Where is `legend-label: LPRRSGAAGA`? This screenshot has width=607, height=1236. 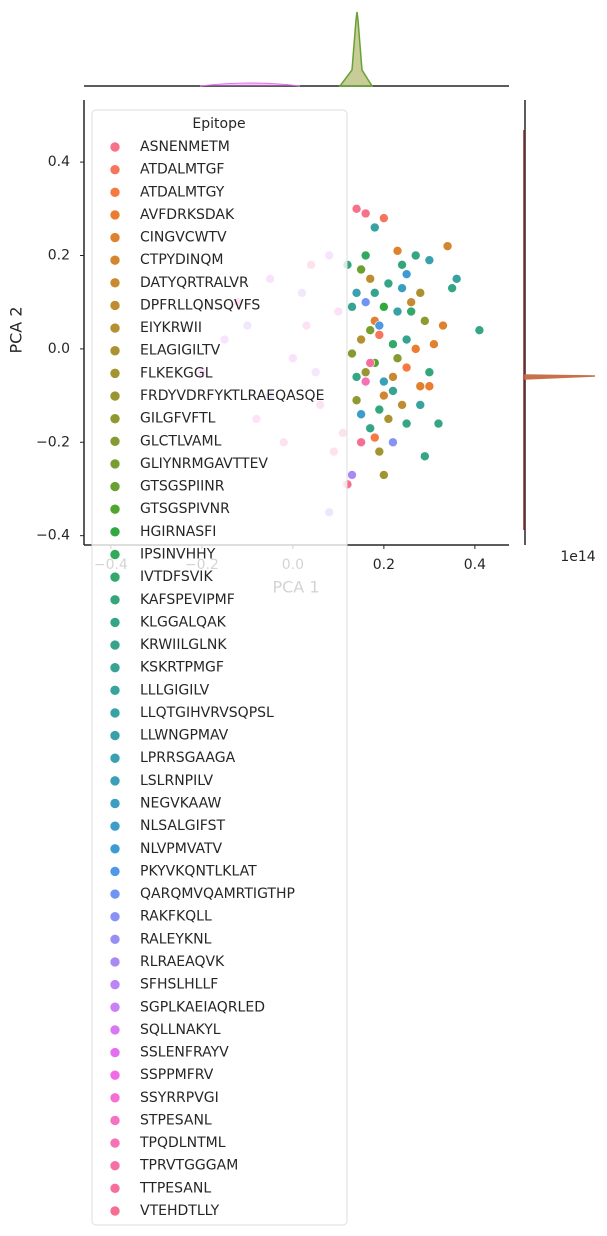 legend-label: LPRRSGAAGA is located at coordinates (188, 758).